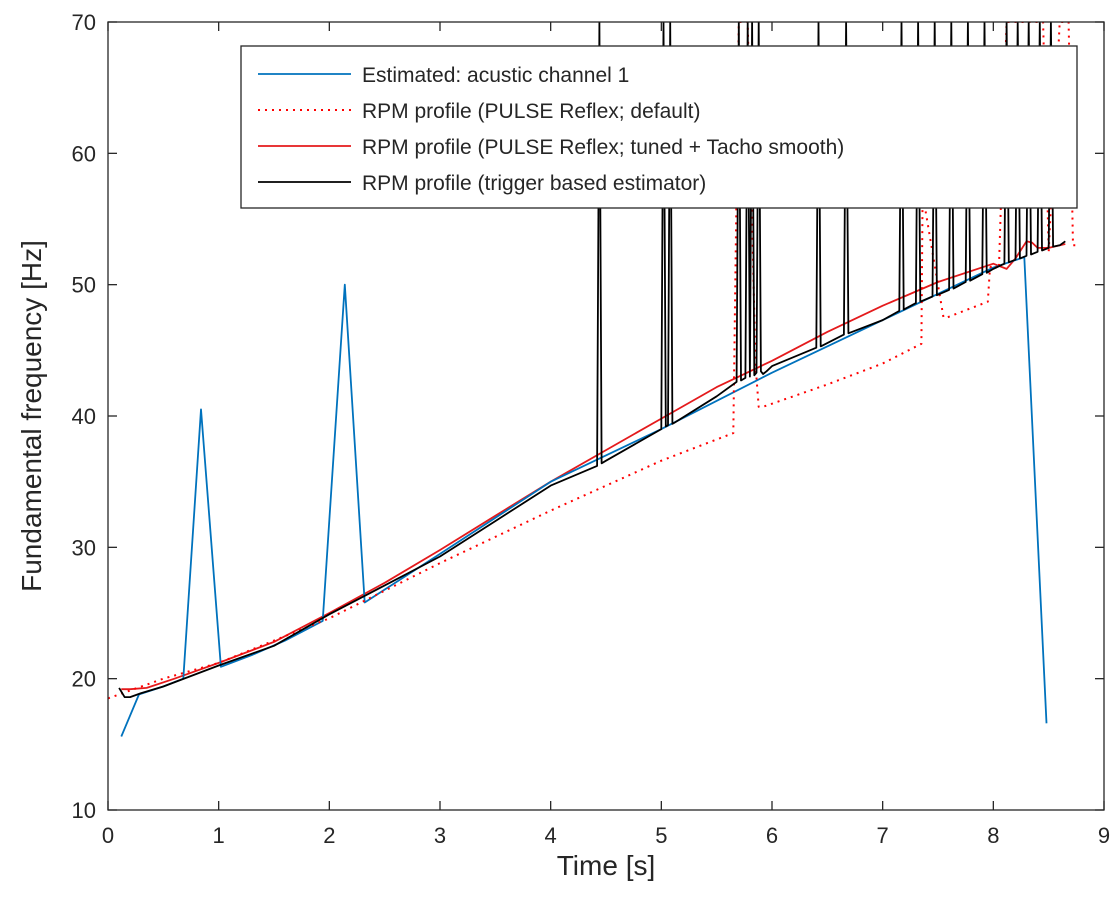 This screenshot has height=911, width=1117. Describe the element at coordinates (84, 416) in the screenshot. I see `y-tick-label: 40` at that location.